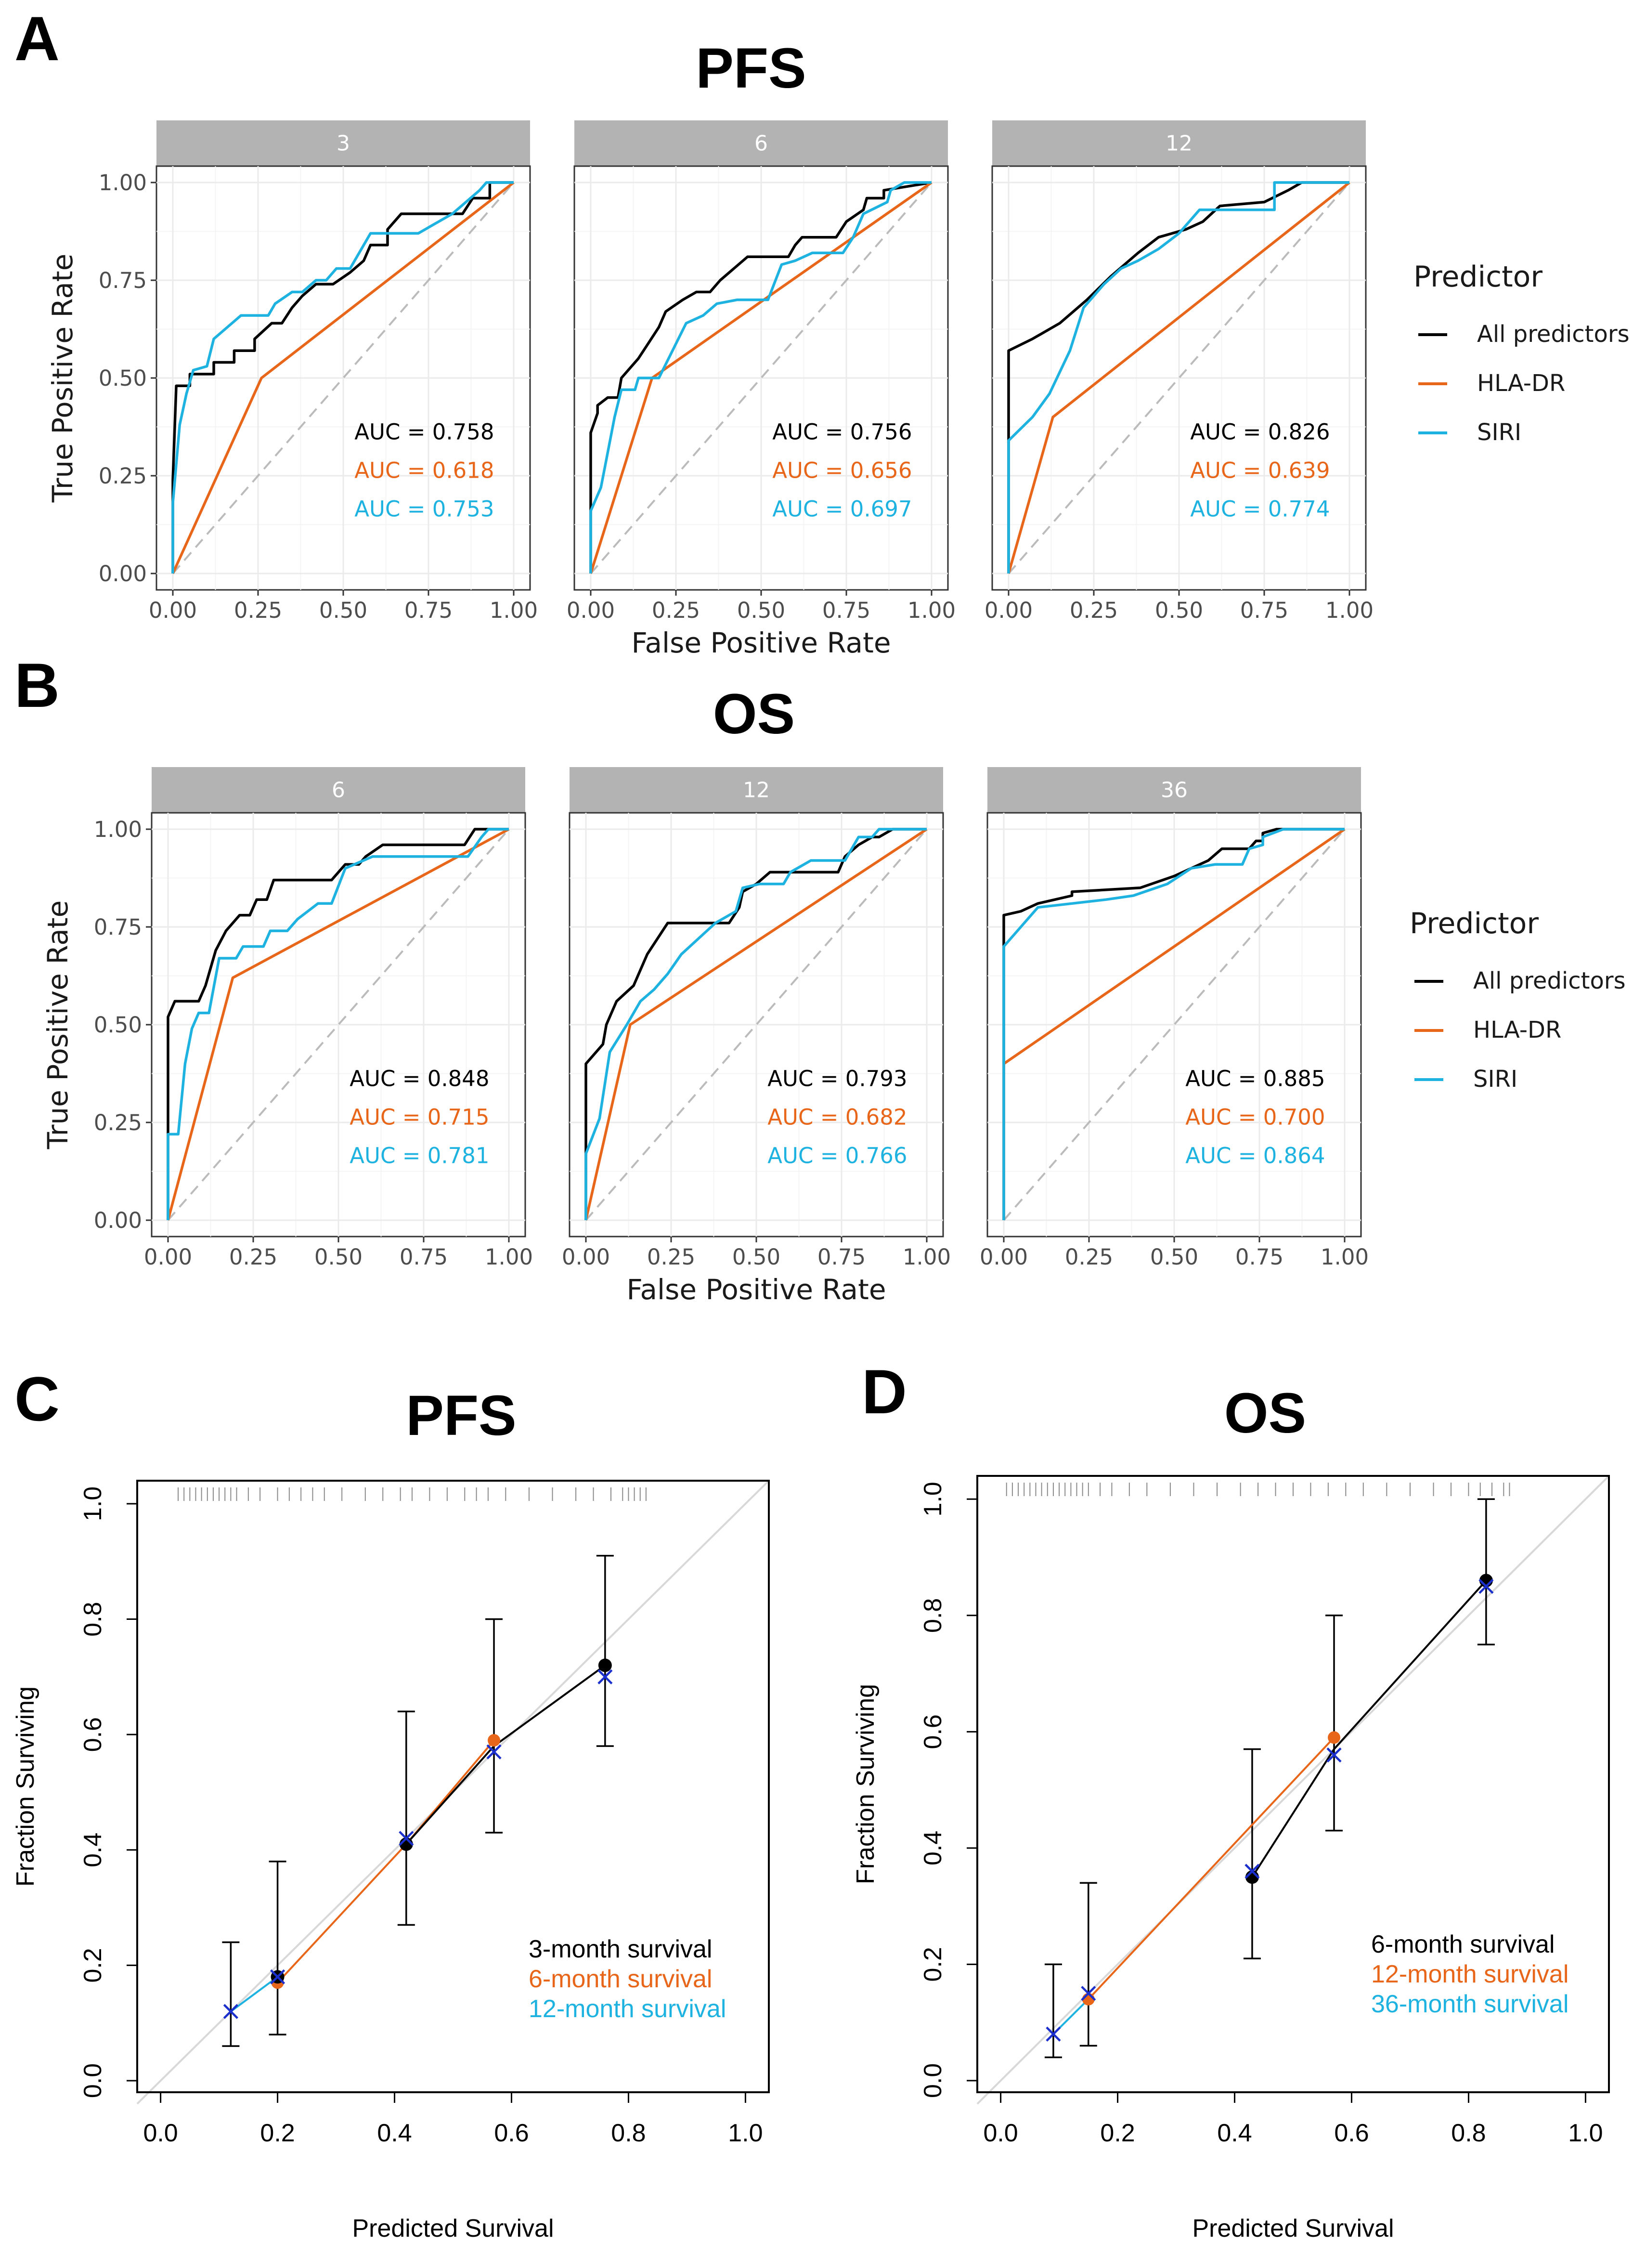  What do you see at coordinates (1334, 1737) in the screenshot?
I see `calibration-point` at bounding box center [1334, 1737].